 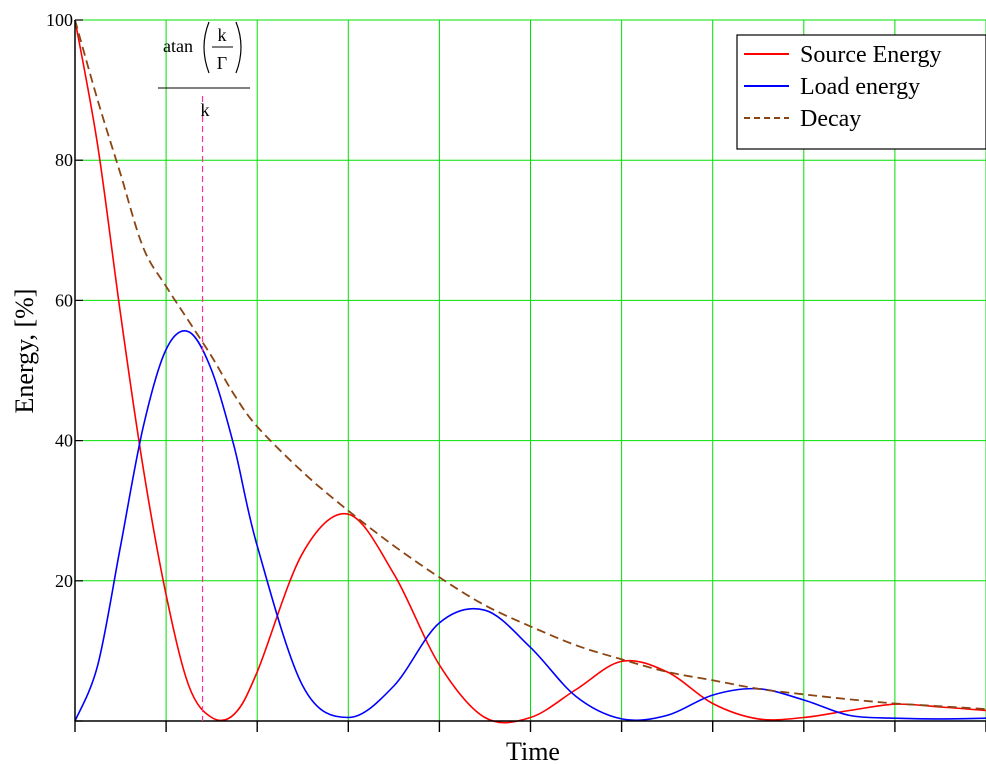 What do you see at coordinates (59, 20) in the screenshot?
I see `y-tick-label: 100` at bounding box center [59, 20].